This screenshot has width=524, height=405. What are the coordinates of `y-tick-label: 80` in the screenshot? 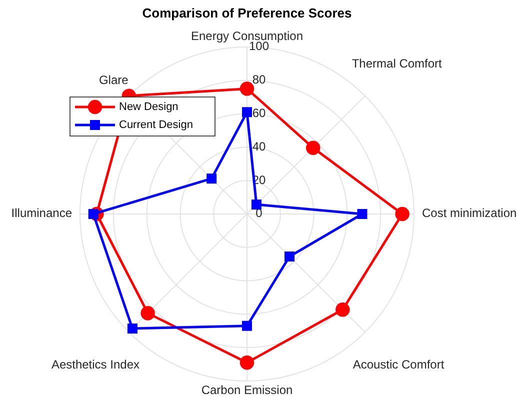 It's located at (259, 79).